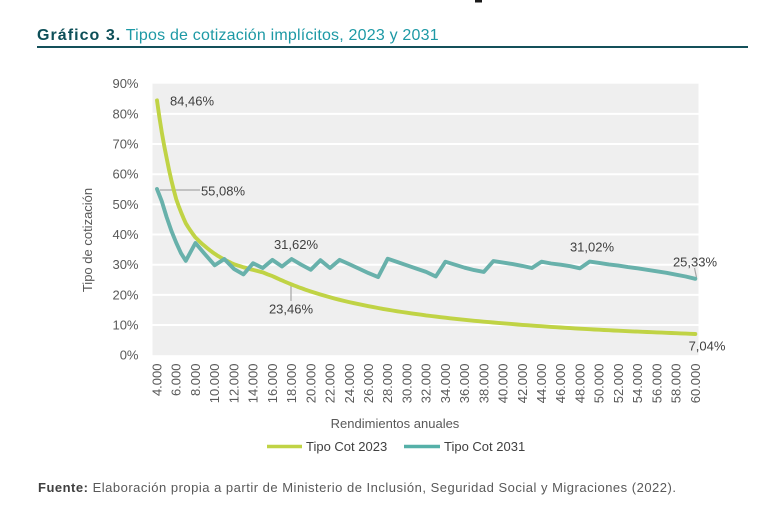 The width and height of the screenshot is (758, 519). I want to click on svg-text: 52.000, so click(618, 384).